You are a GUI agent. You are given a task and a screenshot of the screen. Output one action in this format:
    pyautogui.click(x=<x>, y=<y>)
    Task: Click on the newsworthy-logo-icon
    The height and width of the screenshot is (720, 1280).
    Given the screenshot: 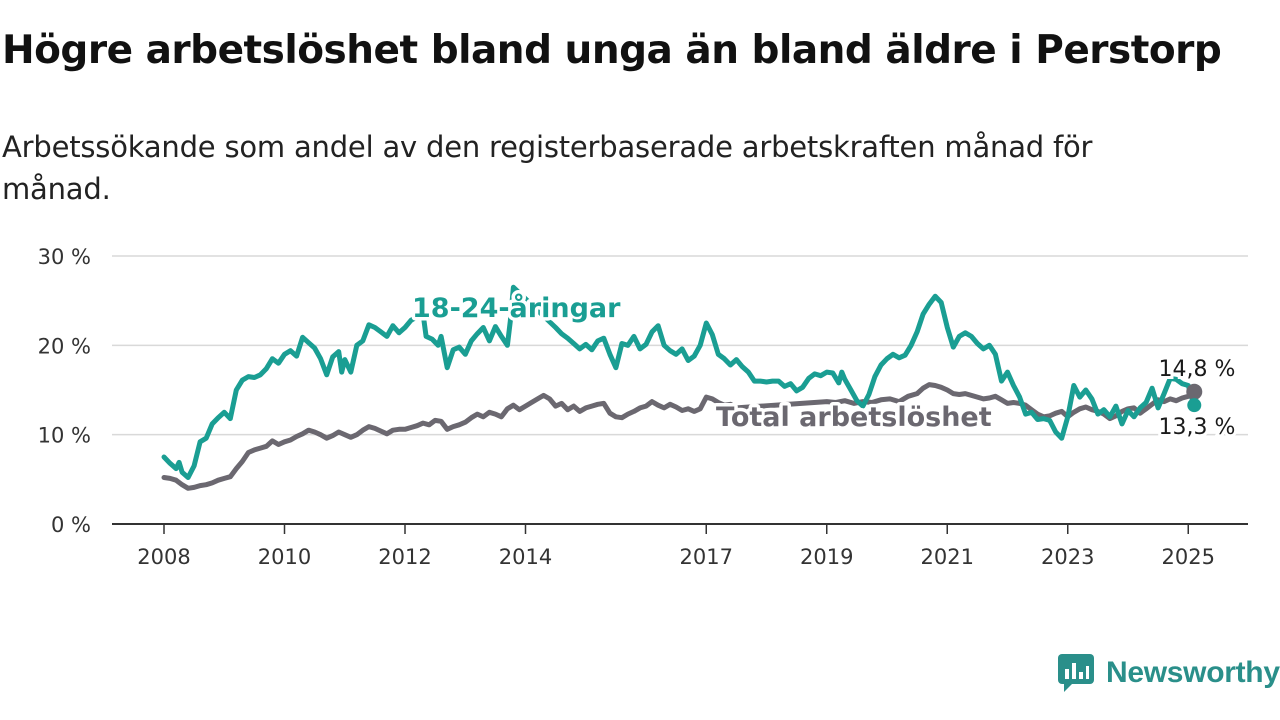 What is the action you would take?
    pyautogui.click(x=1076, y=673)
    